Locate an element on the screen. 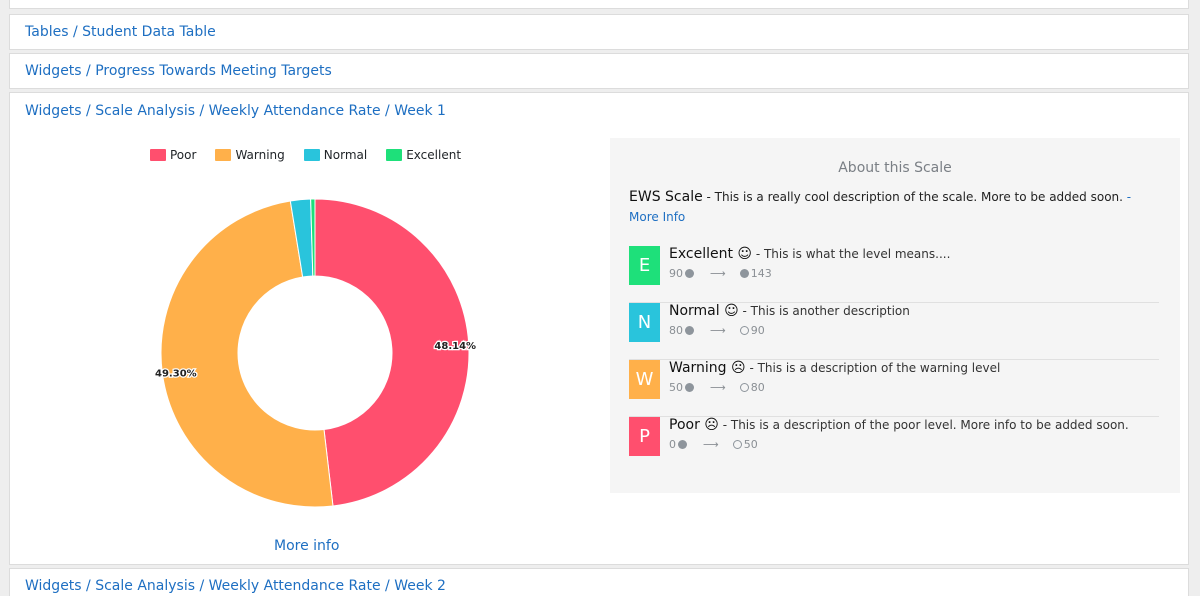  level-letter: N is located at coordinates (644, 322).